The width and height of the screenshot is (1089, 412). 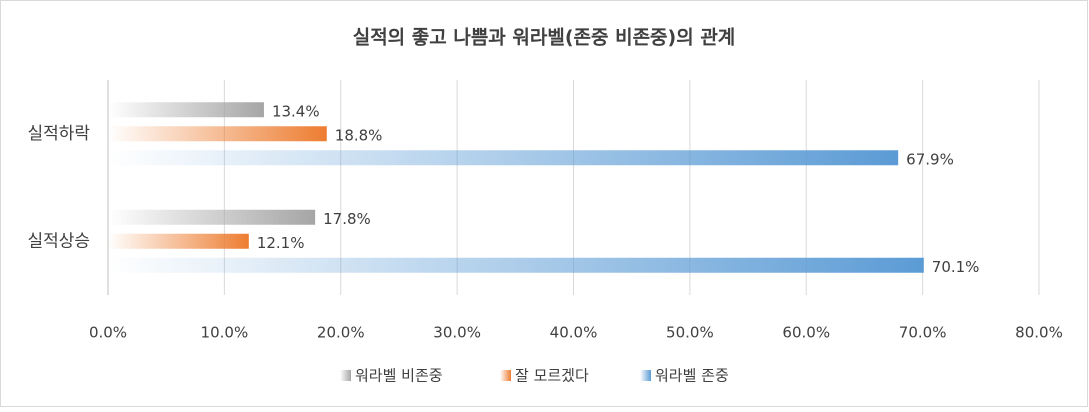 I want to click on value-label: 13.4%, so click(x=296, y=111).